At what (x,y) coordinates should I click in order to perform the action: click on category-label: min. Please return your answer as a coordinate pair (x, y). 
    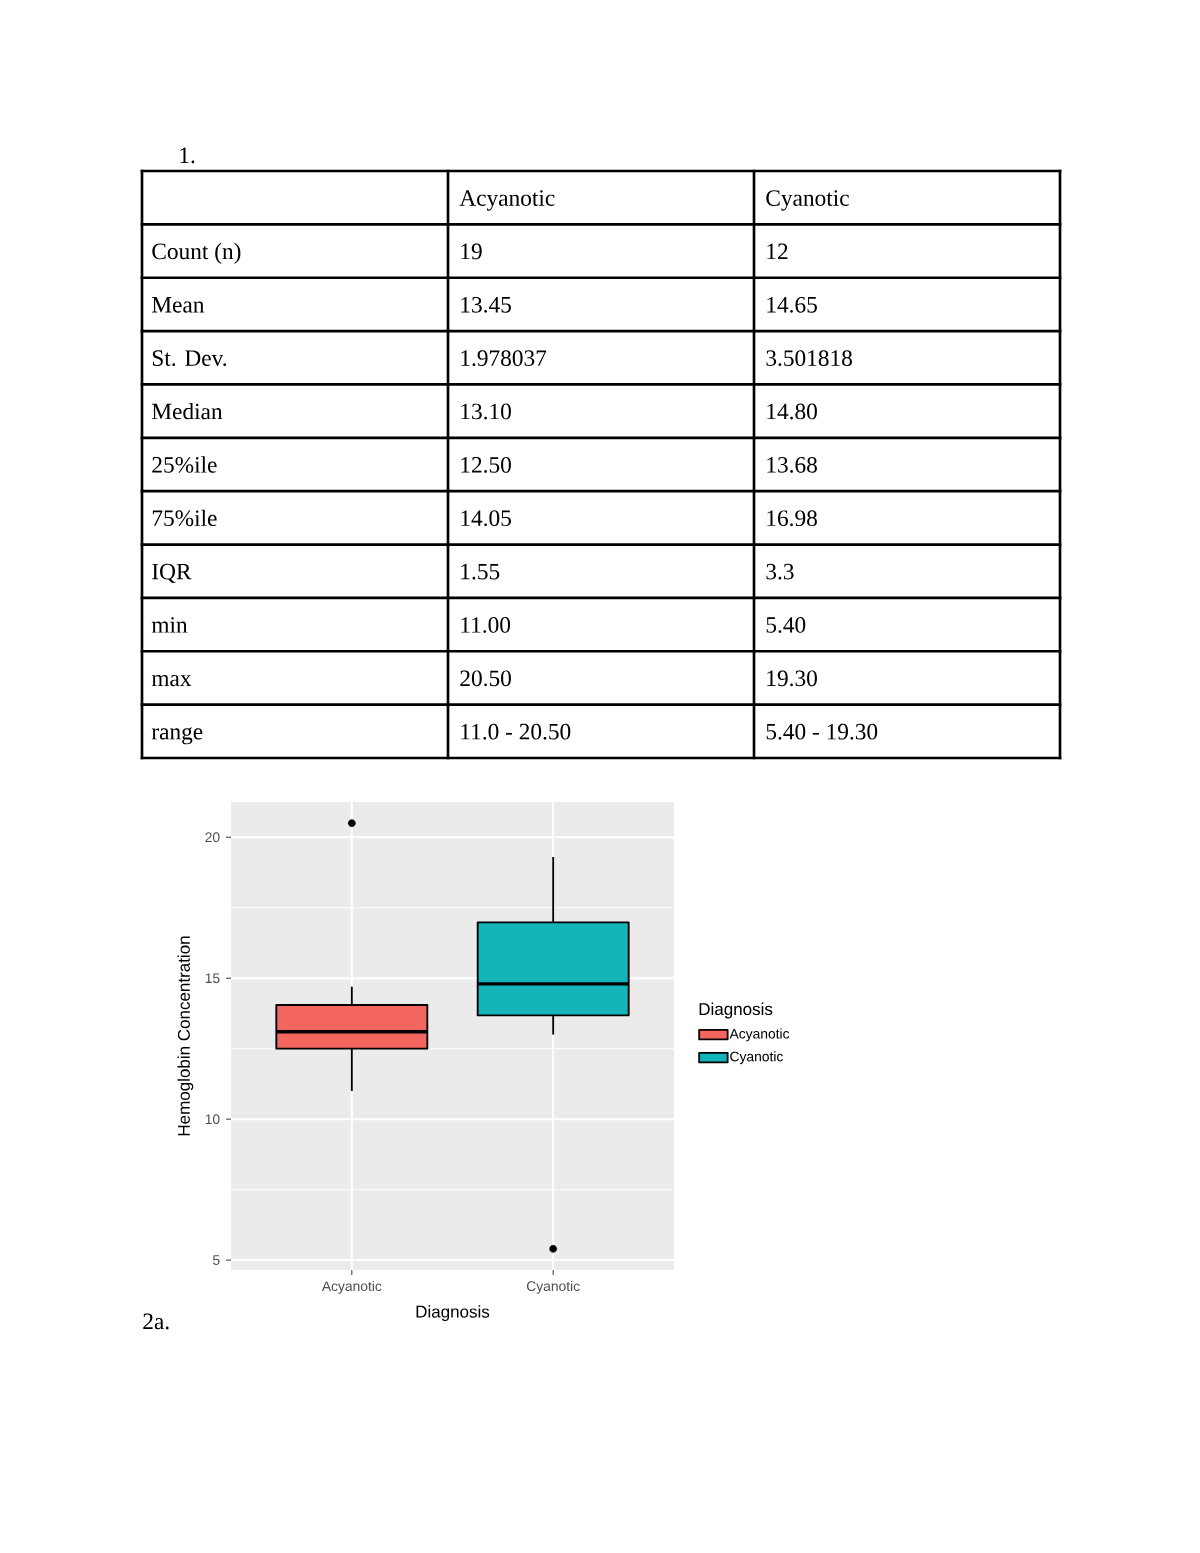
    Looking at the image, I should click on (169, 625).